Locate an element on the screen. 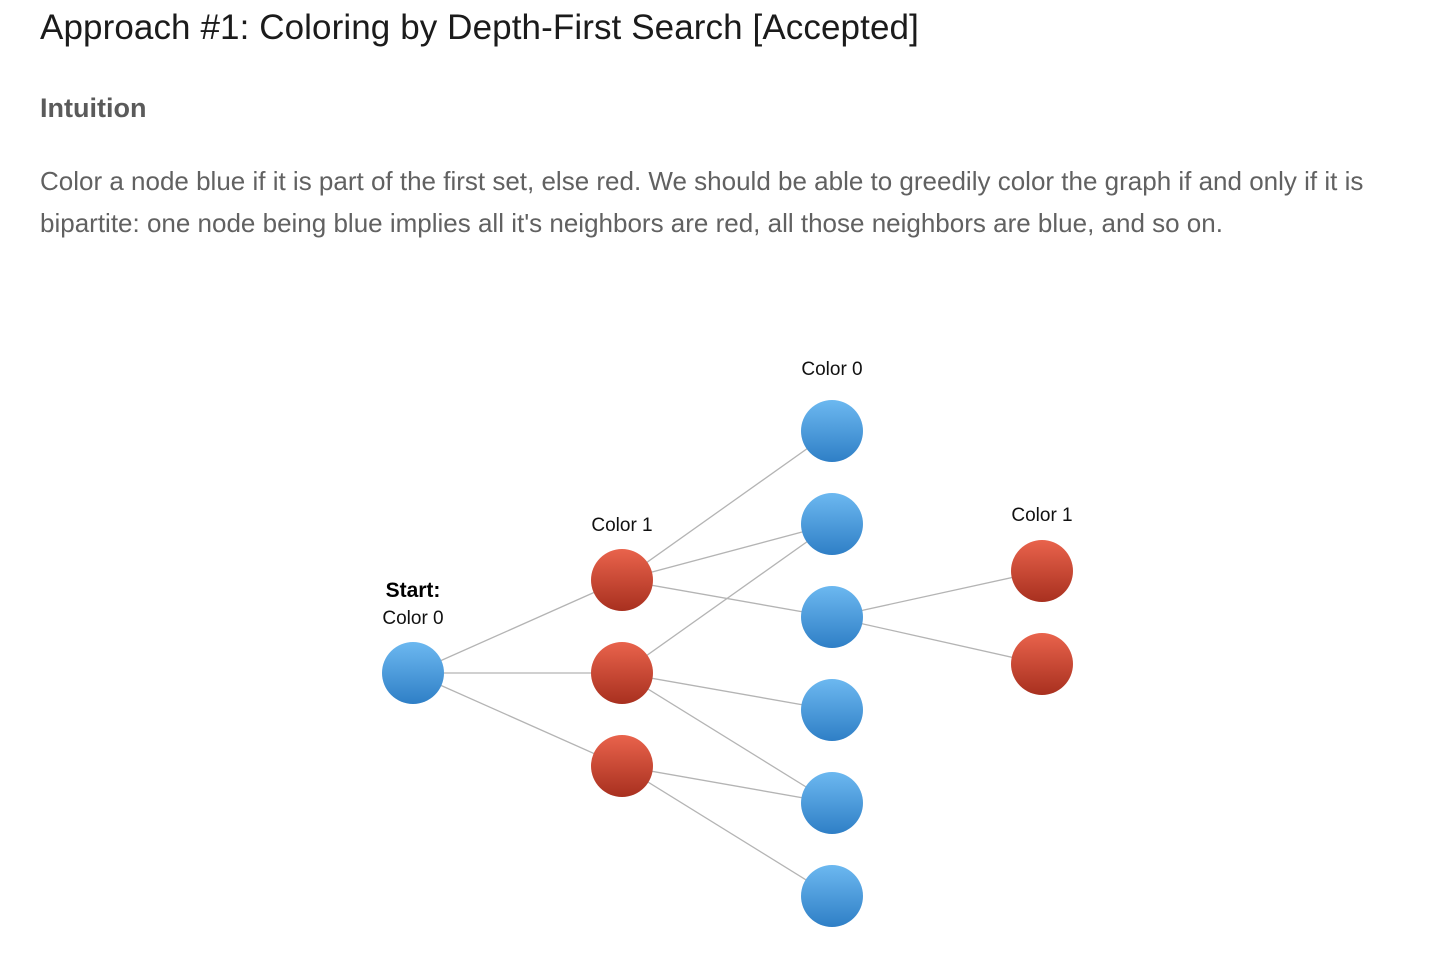 Image resolution: width=1448 pixels, height=972 pixels. section-heading: Intuition is located at coordinates (93, 108).